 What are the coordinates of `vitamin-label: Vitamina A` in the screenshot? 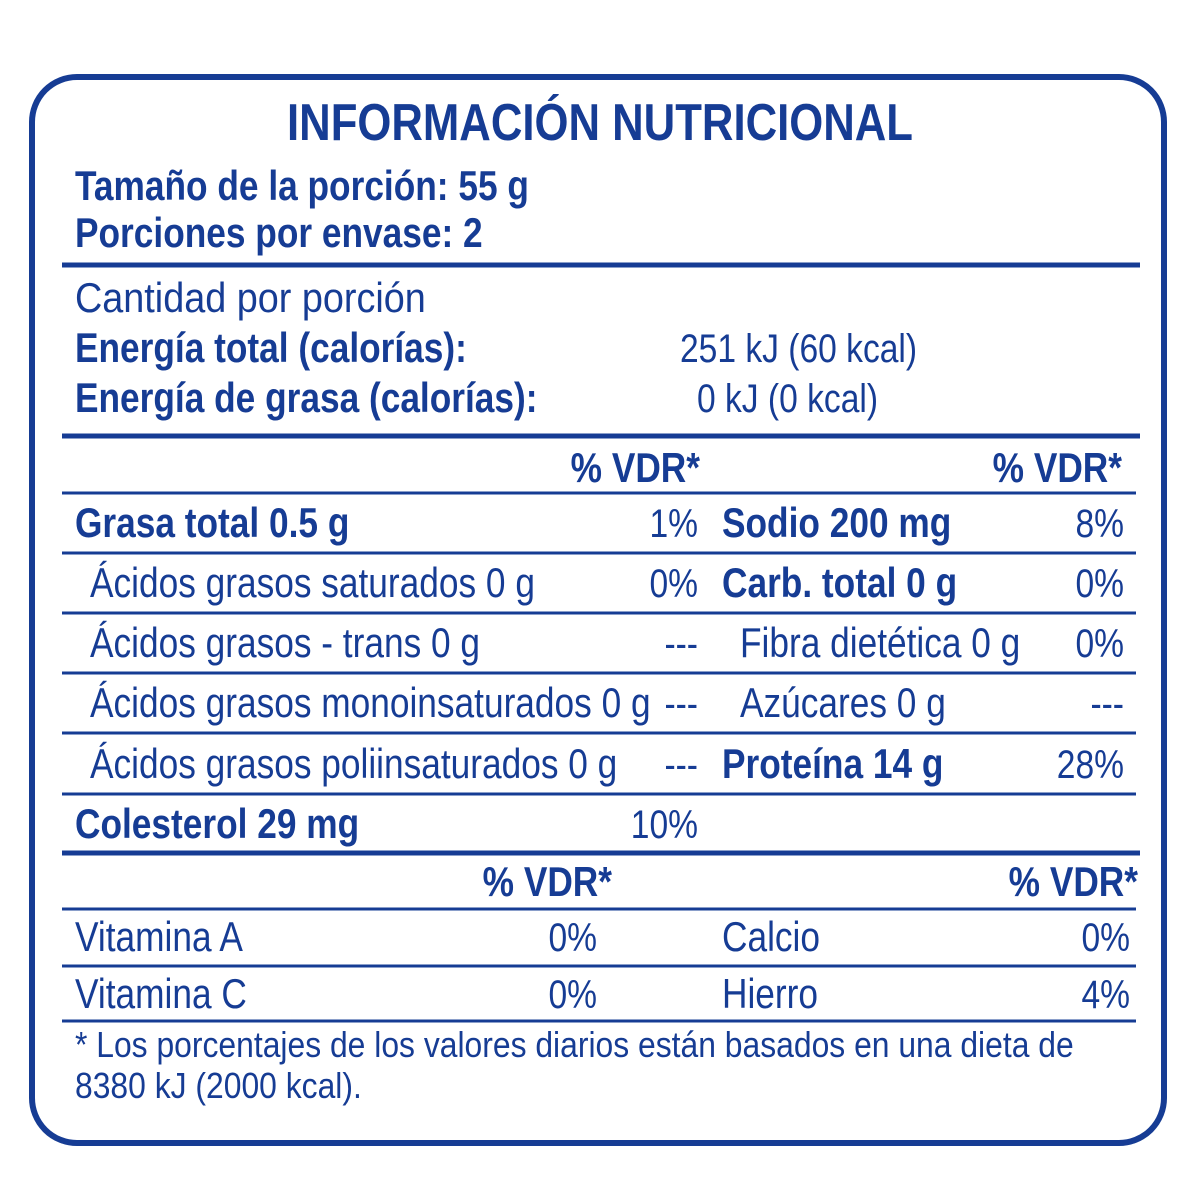 It's located at (159, 937).